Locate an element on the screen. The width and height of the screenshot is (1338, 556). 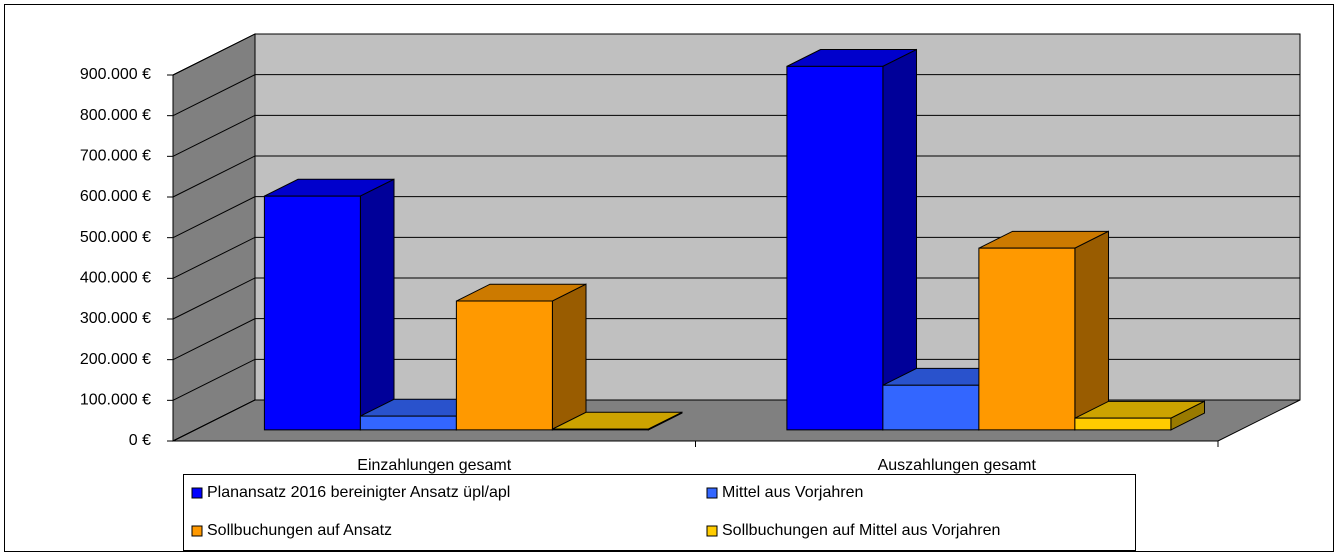
y-tick-label: 700.000 € is located at coordinates (115, 156).